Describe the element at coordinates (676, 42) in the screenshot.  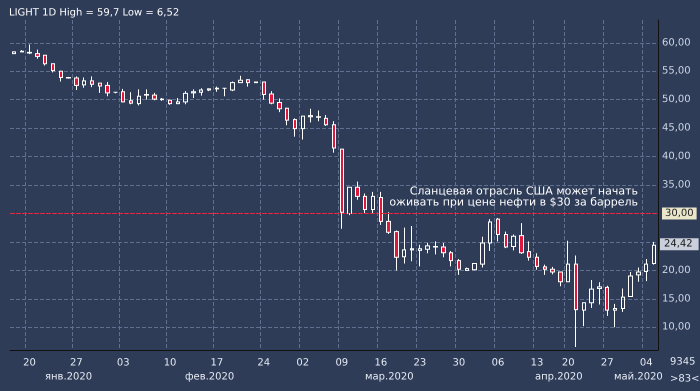
I see `y-tick-label: 60,00` at that location.